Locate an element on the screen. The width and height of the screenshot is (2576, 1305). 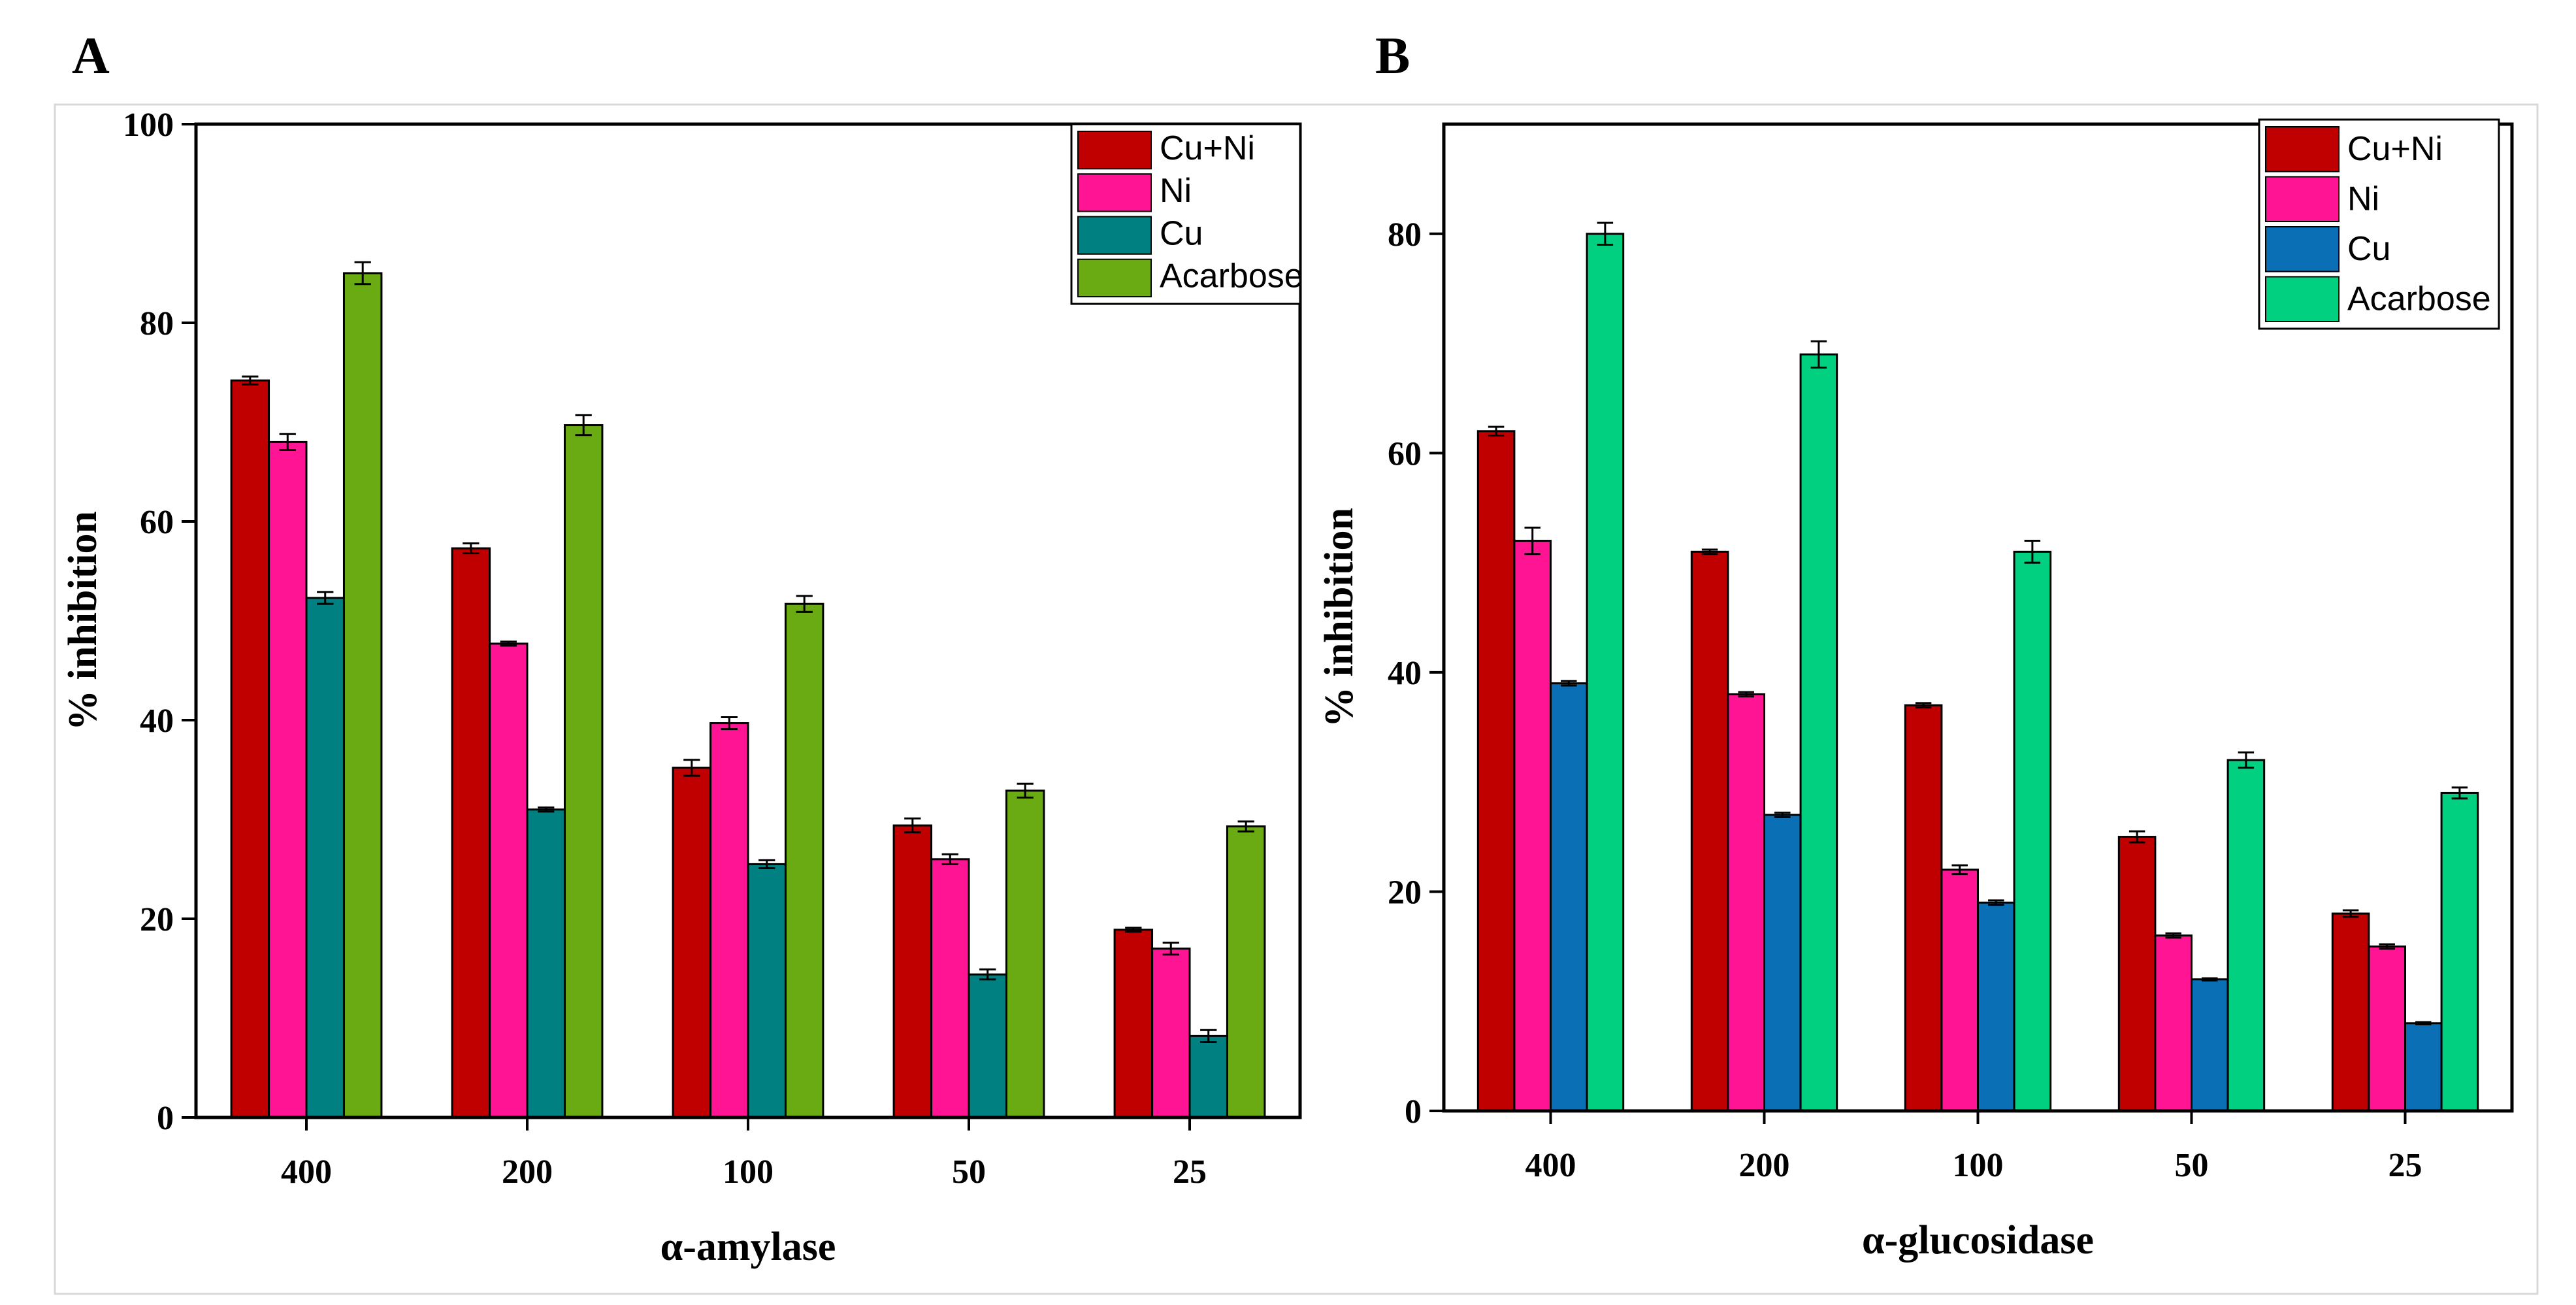
legend-label: Ni is located at coordinates (1176, 191).